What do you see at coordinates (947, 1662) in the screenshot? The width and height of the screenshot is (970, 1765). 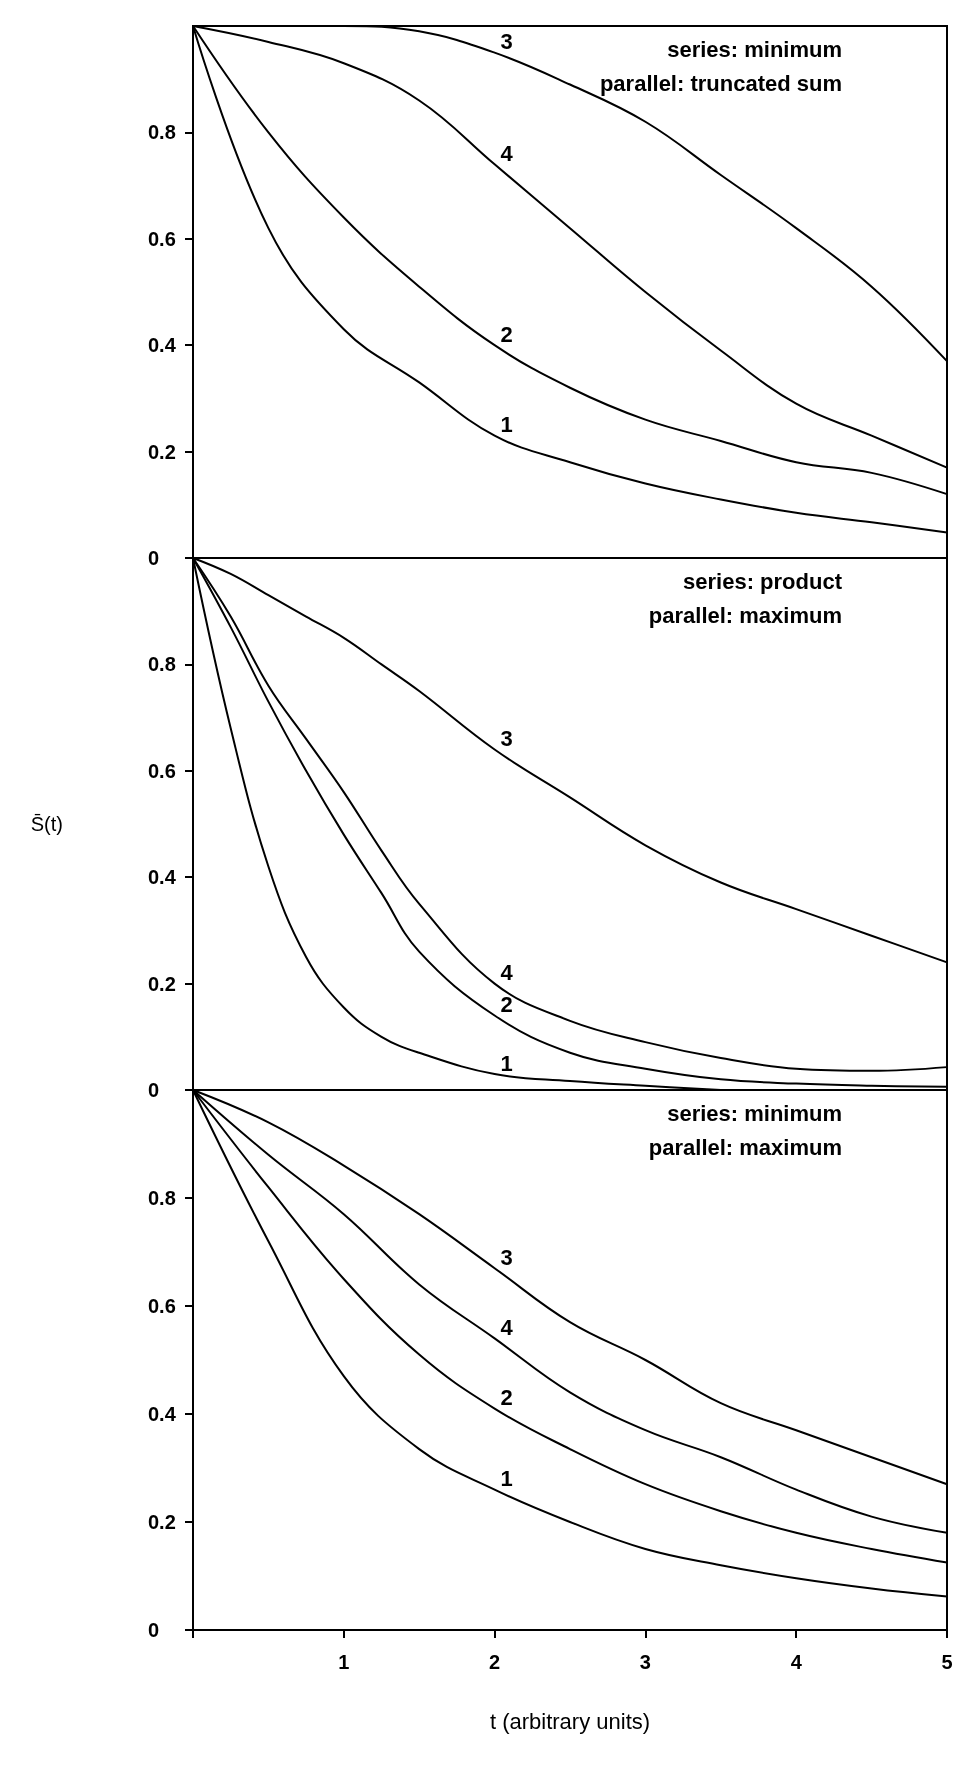 I see `x-tick-label: 5` at bounding box center [947, 1662].